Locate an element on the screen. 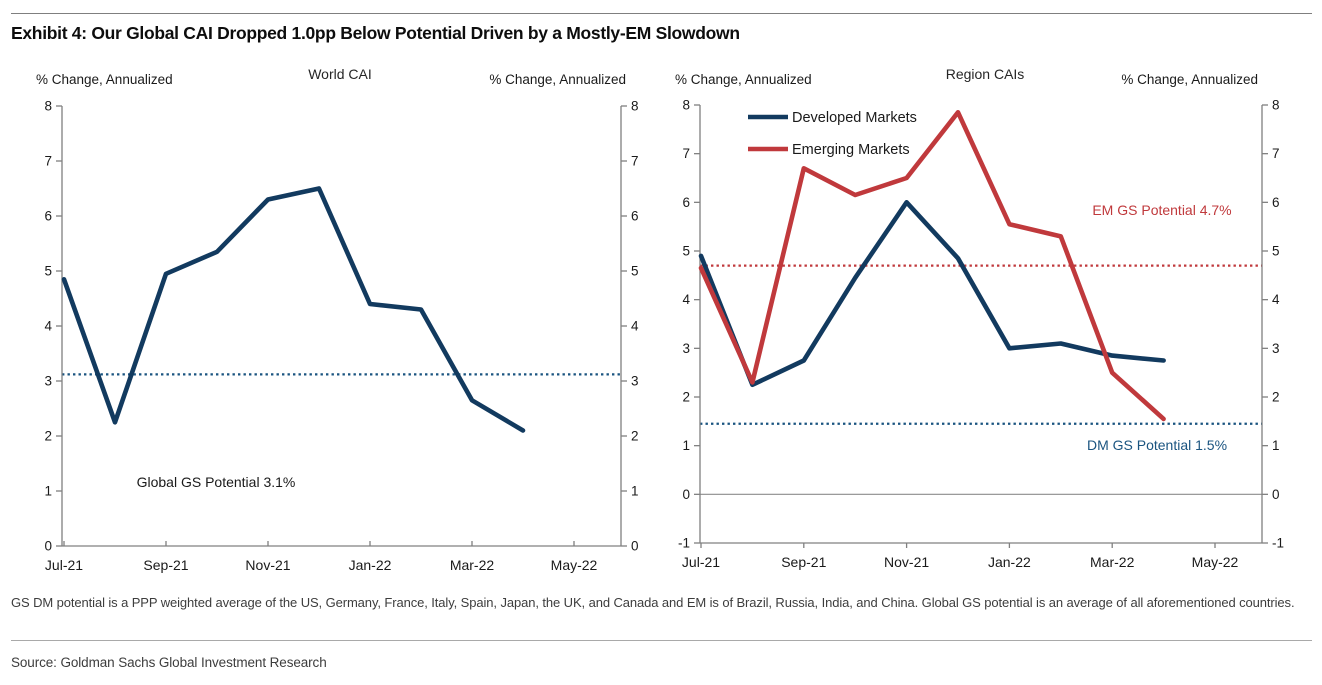 The height and width of the screenshot is (685, 1322). y-tick-label-right: -1 is located at coordinates (1278, 543).